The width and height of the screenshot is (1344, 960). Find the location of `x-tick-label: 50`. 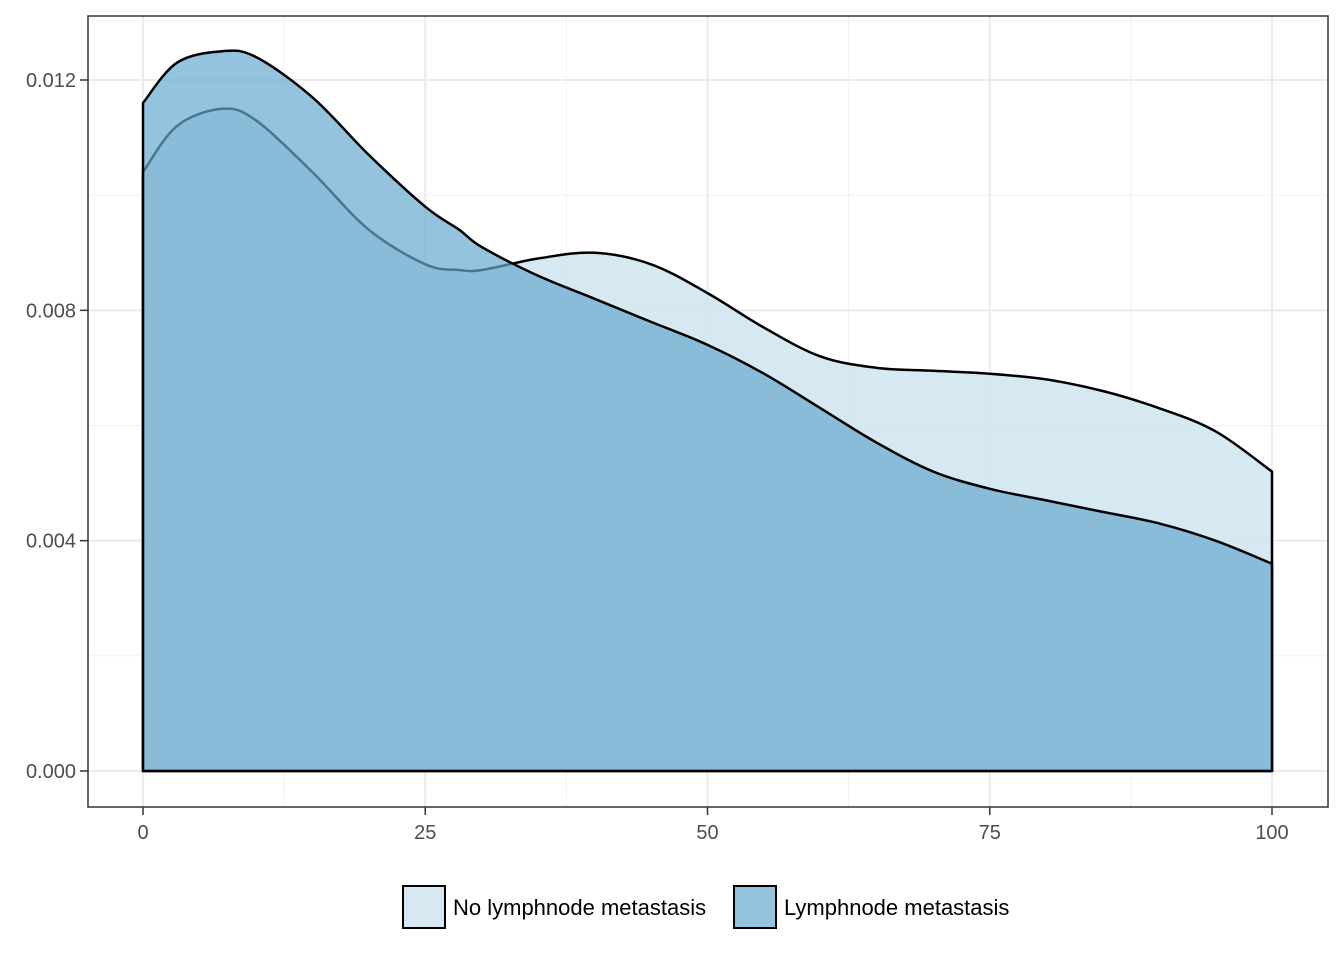

x-tick-label: 50 is located at coordinates (707, 833).